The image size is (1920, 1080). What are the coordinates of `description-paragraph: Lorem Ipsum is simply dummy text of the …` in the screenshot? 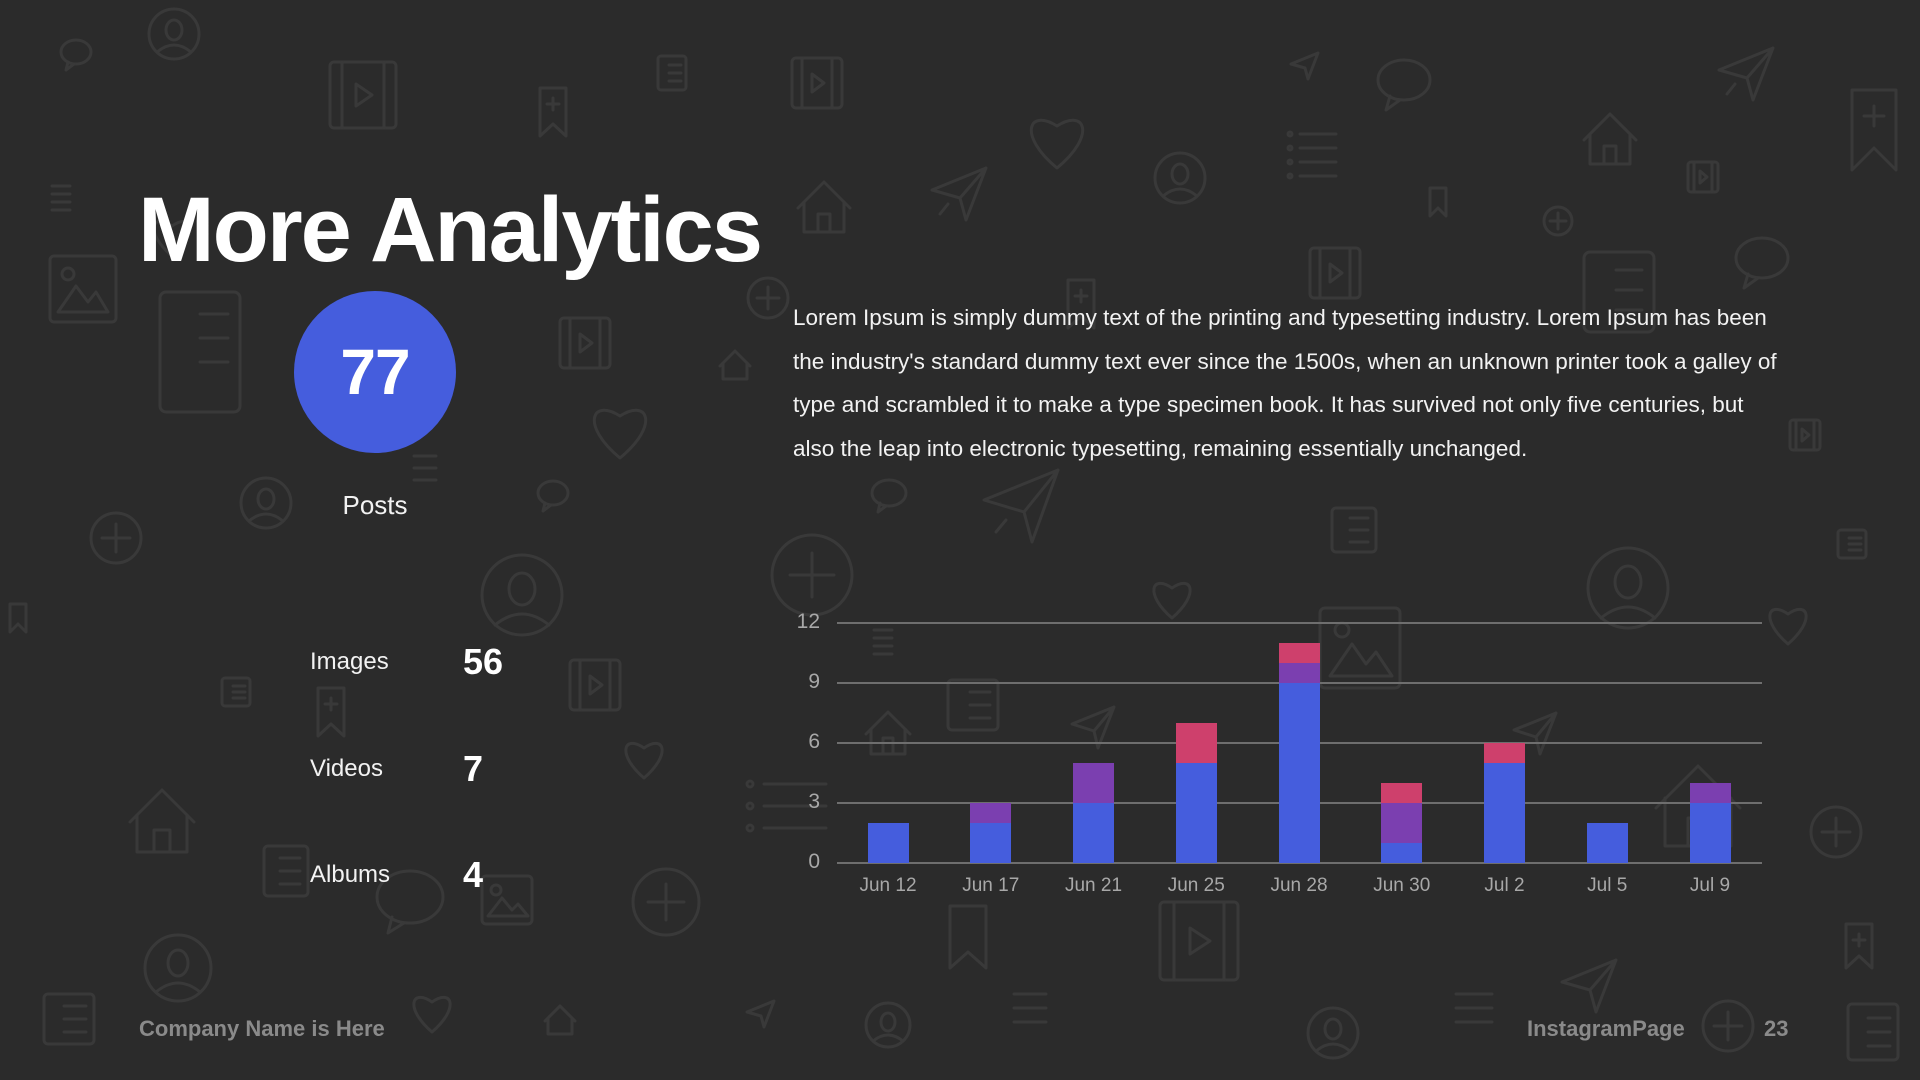 It's located at (1285, 383).